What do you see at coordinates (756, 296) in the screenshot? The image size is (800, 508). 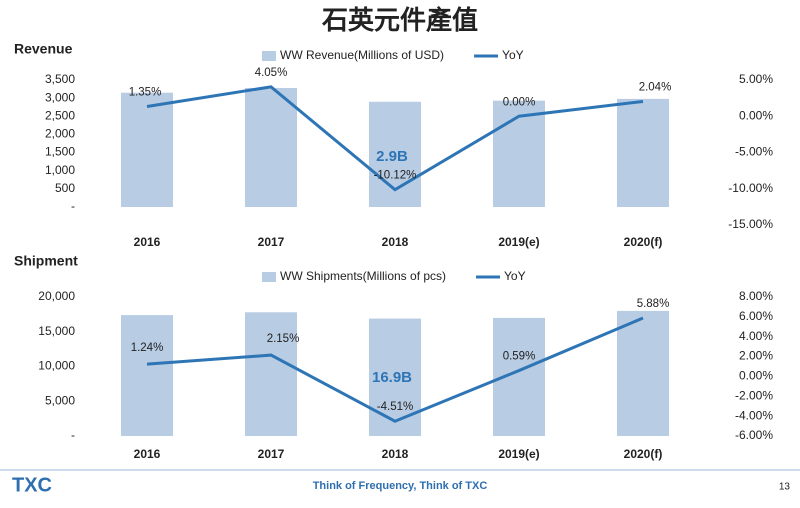 I see `y2-tick-label: 8.00%` at bounding box center [756, 296].